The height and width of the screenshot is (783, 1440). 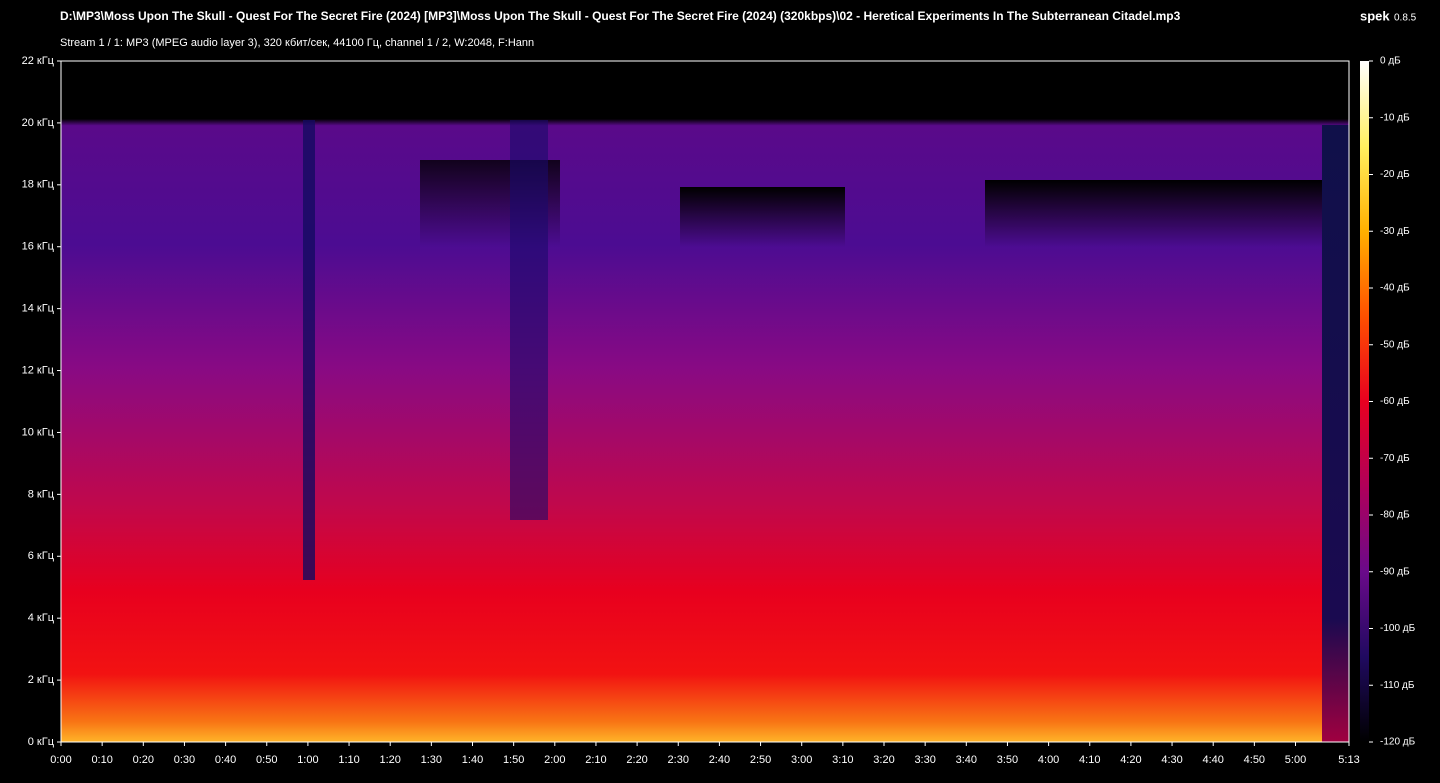 I want to click on colorbar-tick-label: -60 дБ, so click(x=1395, y=401).